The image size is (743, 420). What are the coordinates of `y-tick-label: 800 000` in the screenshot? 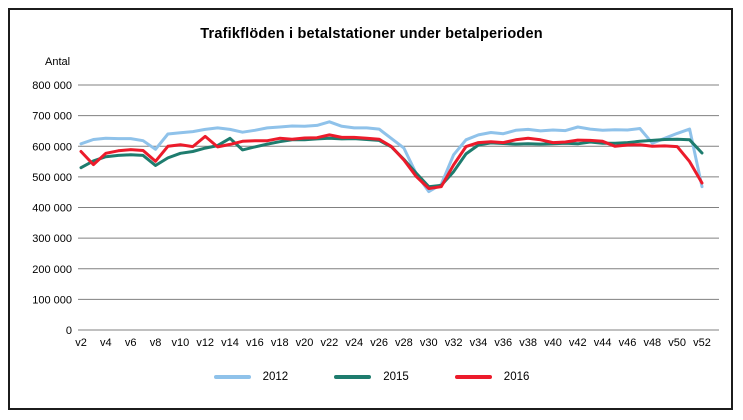 It's located at (52, 86).